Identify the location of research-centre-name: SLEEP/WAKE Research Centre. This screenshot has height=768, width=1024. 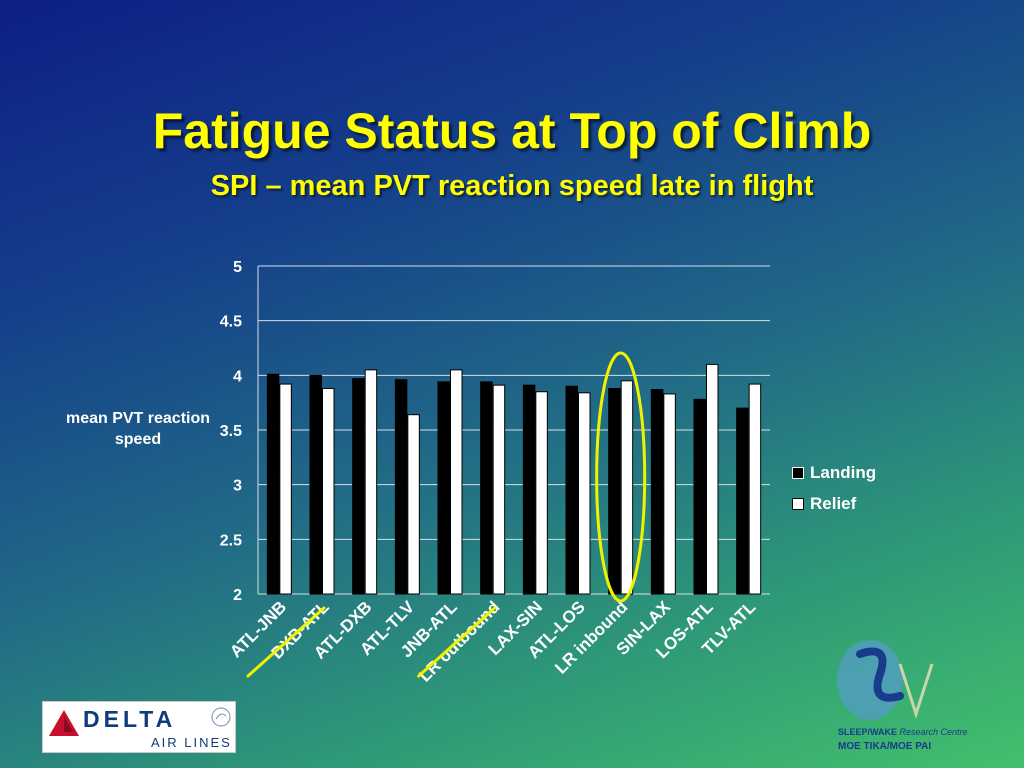
(903, 732).